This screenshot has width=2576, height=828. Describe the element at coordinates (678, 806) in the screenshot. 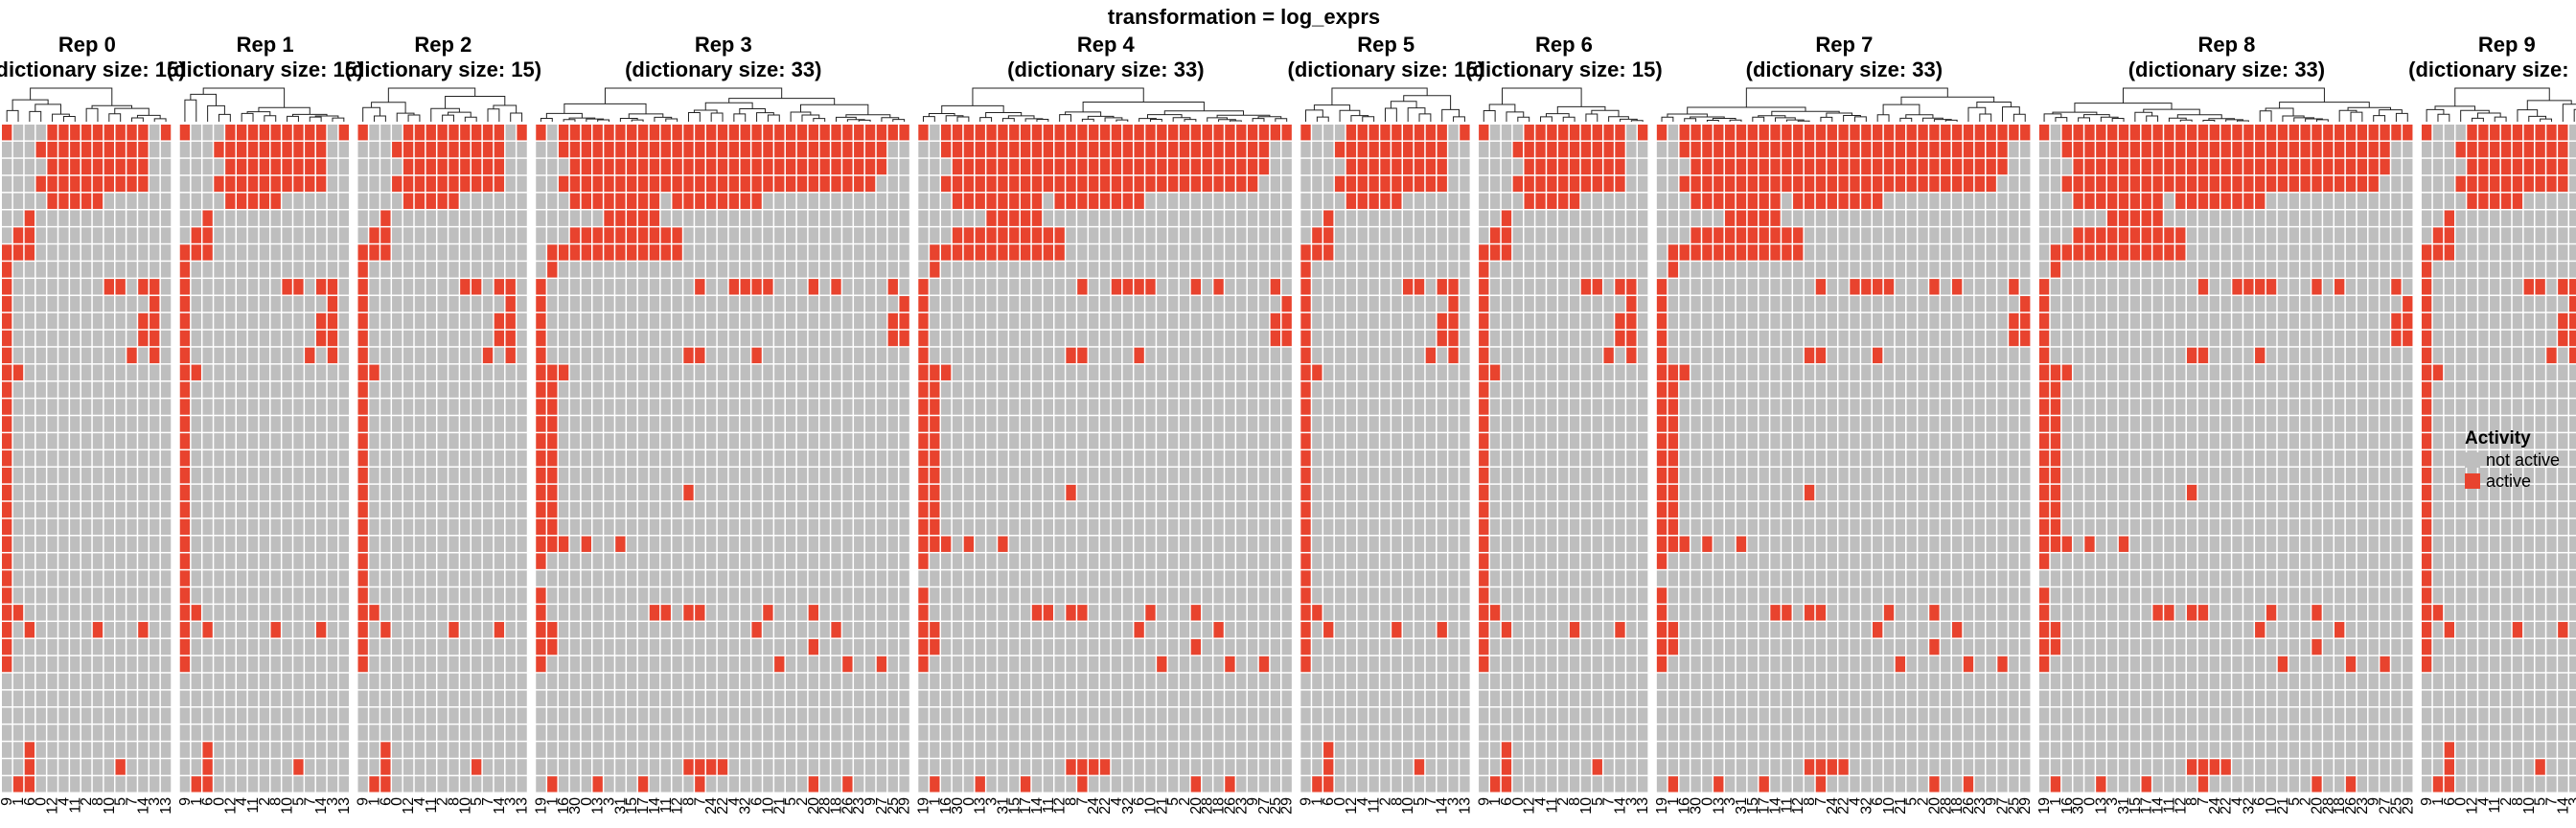

I see `column-label: 12` at that location.